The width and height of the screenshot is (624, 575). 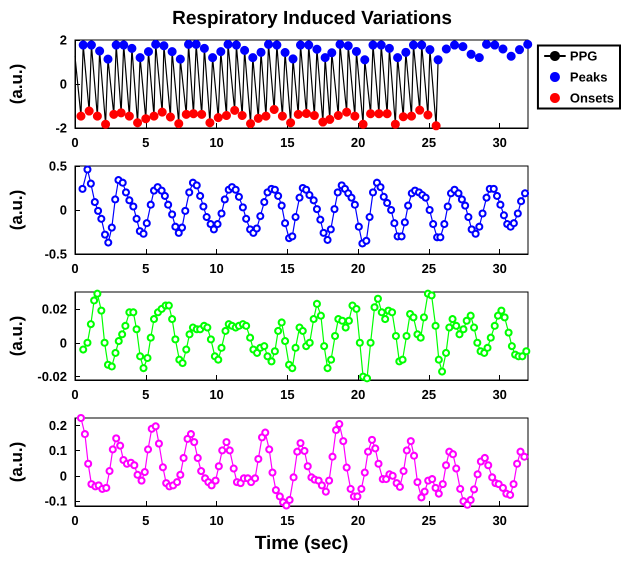 I want to click on y-tick-label: 0.5, so click(x=57, y=166).